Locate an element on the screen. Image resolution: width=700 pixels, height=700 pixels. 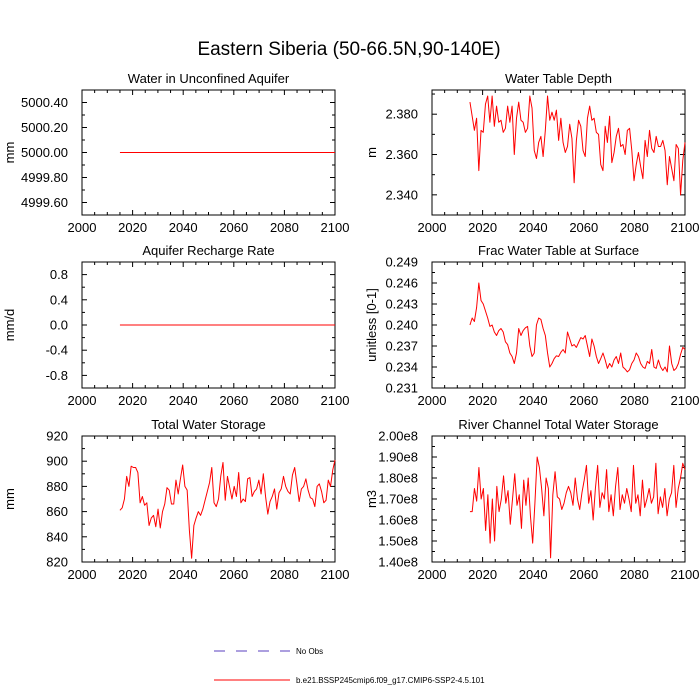
y-tick-label: 0.8 is located at coordinates (59, 274).